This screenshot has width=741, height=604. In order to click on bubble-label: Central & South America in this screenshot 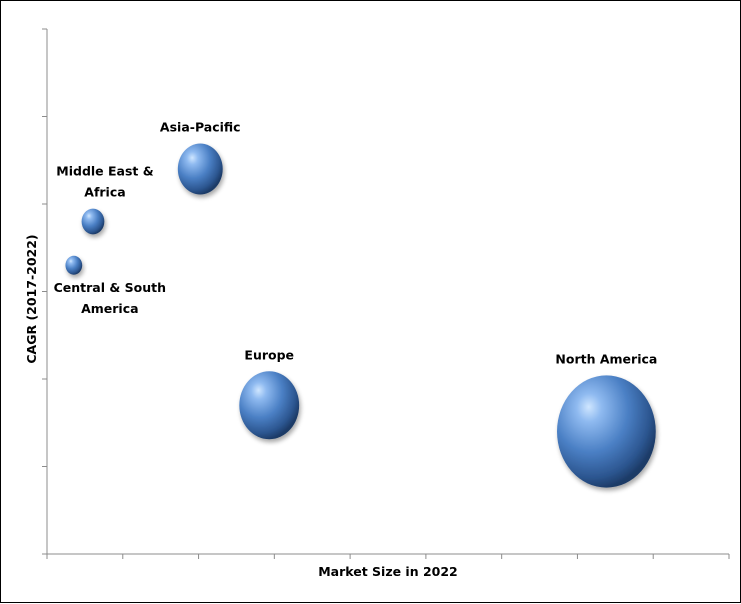, I will do `click(110, 298)`.